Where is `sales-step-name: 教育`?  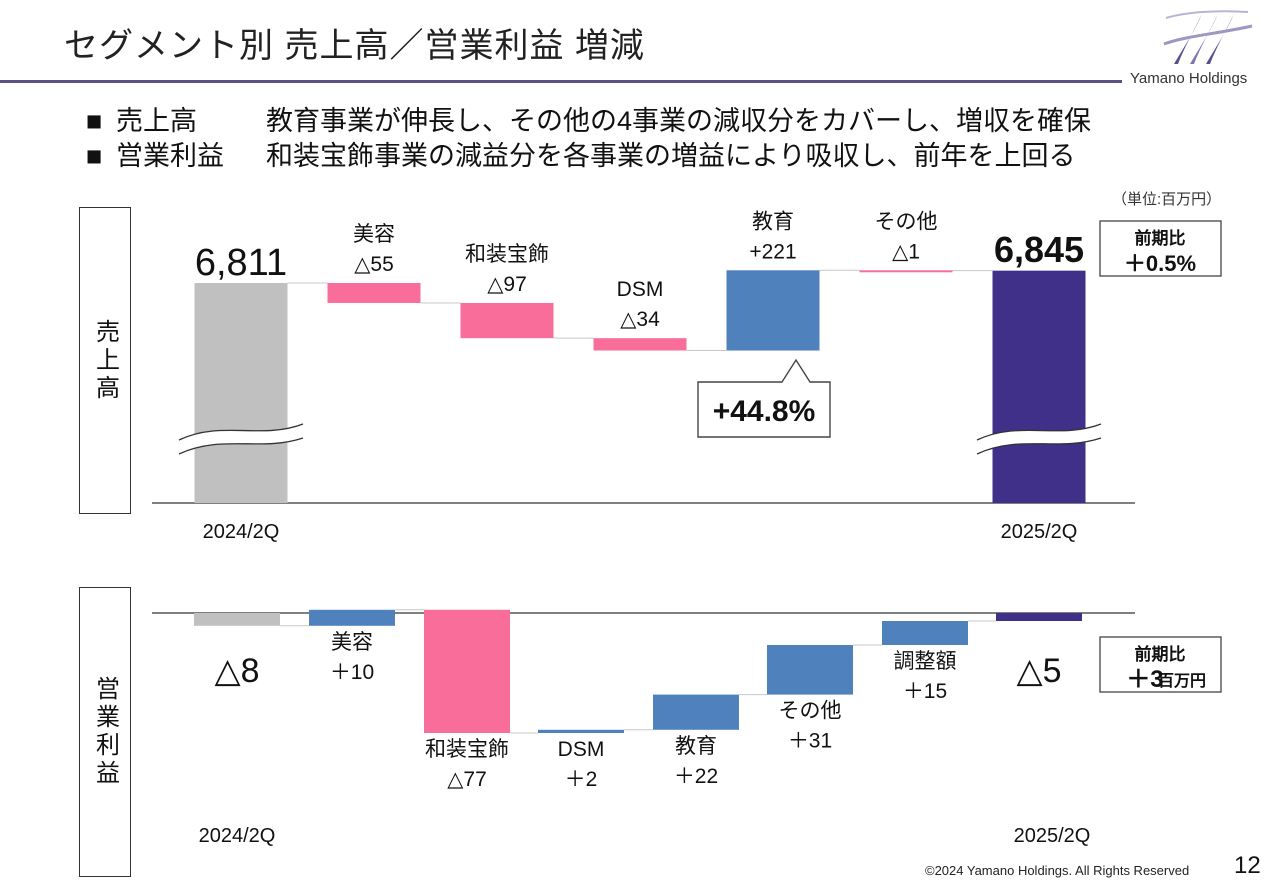
sales-step-name: 教育 is located at coordinates (773, 221).